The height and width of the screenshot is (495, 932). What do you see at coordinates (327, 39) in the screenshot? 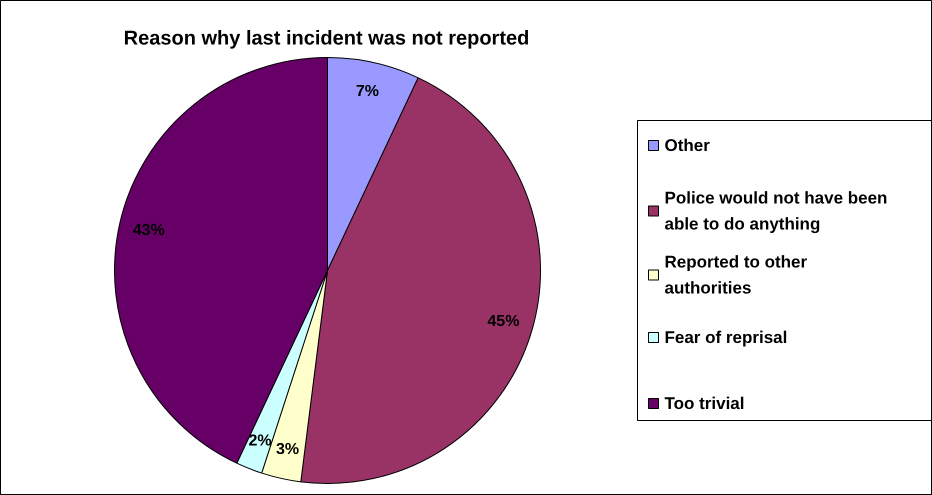
I see `chart-title: Reason why last incident was not reported` at bounding box center [327, 39].